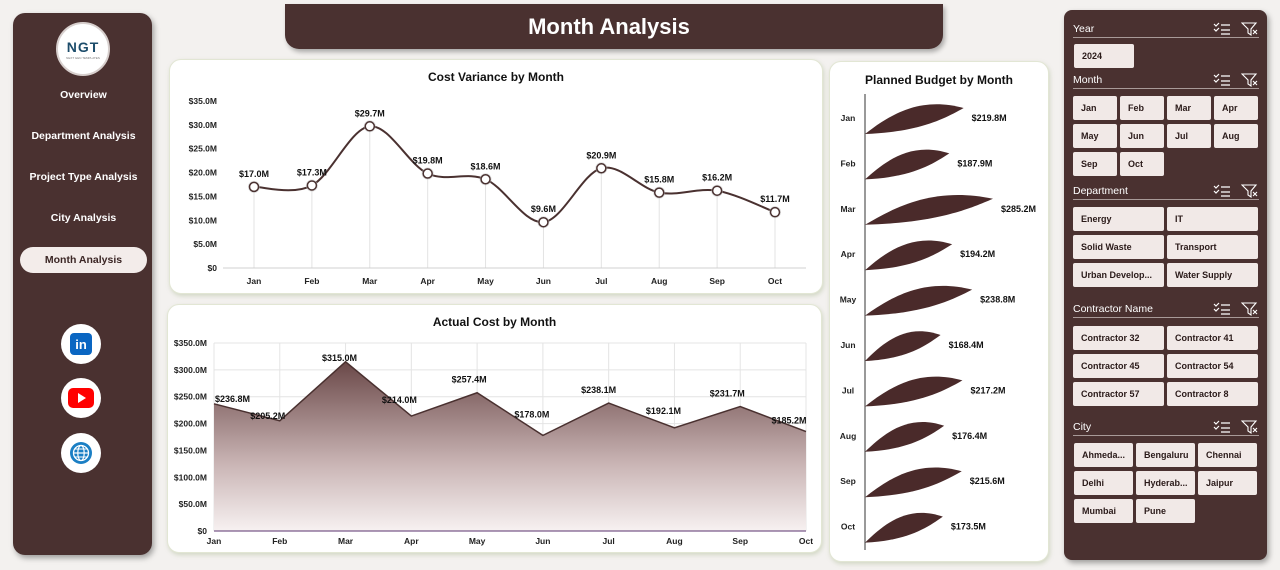 The width and height of the screenshot is (1280, 570). What do you see at coordinates (203, 173) in the screenshot?
I see `y-tick-label: $20.0M` at bounding box center [203, 173].